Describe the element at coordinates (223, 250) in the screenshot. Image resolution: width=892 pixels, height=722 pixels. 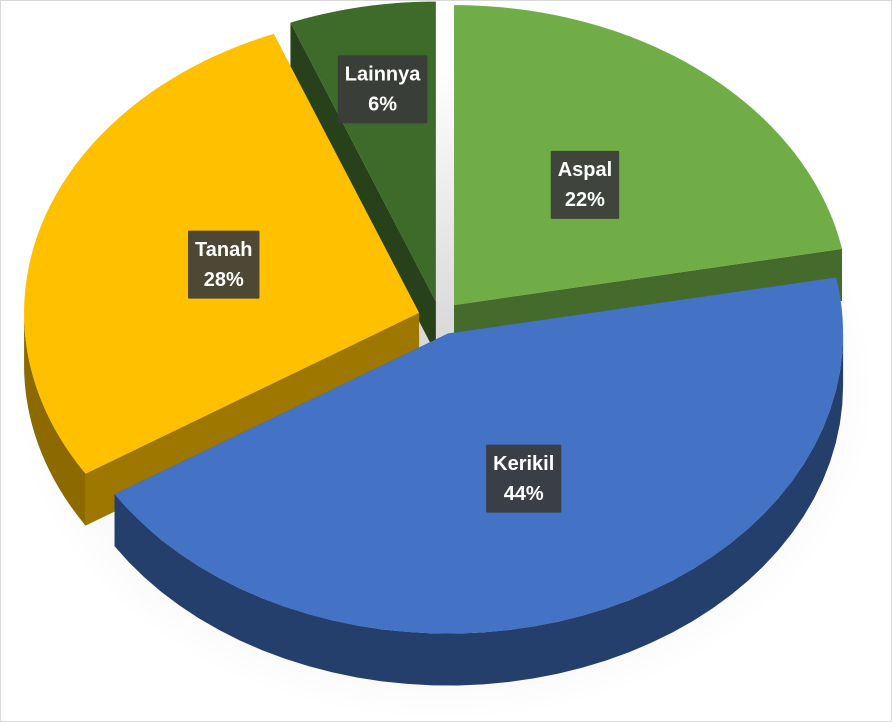
I see `data-label-category: Tanah` at that location.